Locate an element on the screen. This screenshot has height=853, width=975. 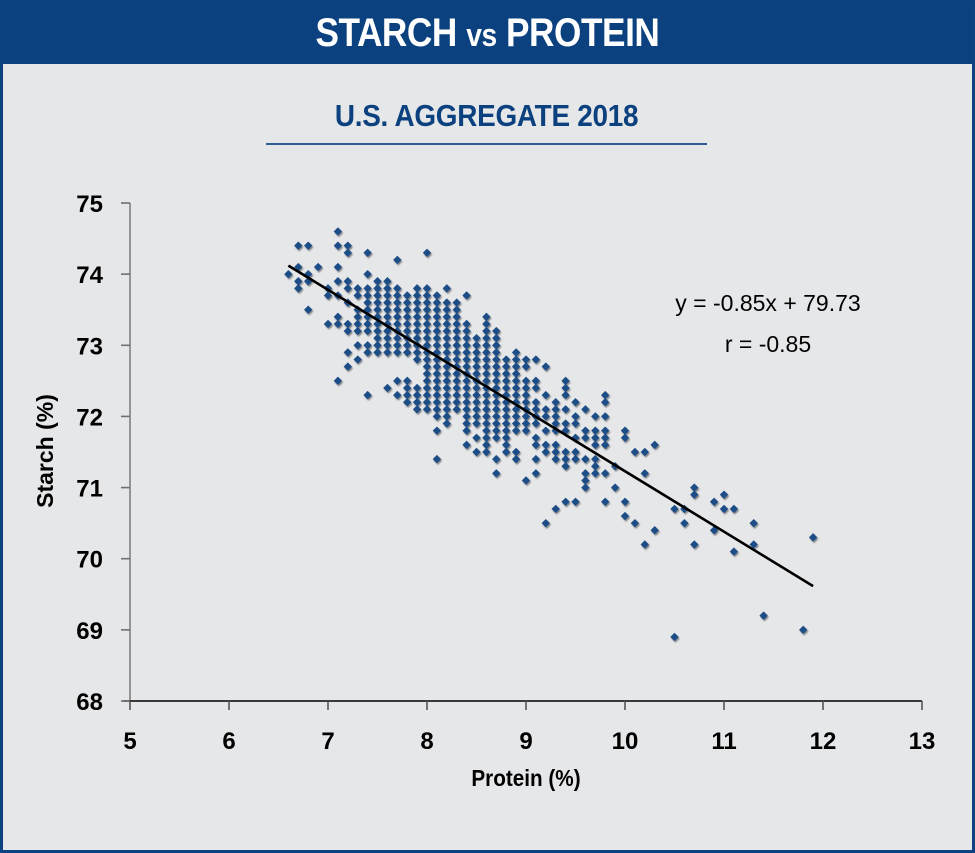
y-axis-title: Starch (%) is located at coordinates (45, 451).